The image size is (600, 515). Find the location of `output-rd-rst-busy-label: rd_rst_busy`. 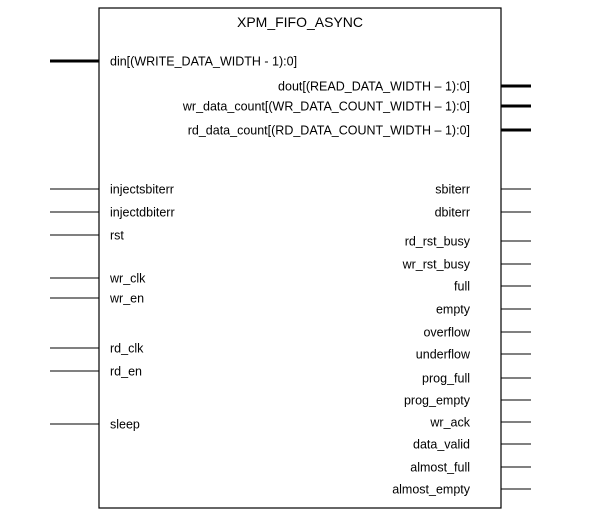

output-rd-rst-busy-label: rd_rst_busy is located at coordinates (438, 242).